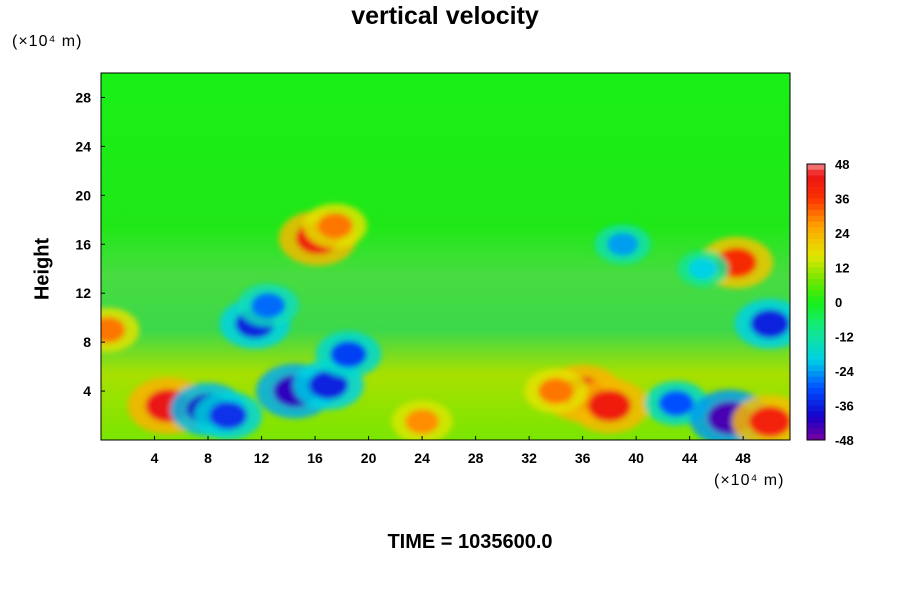 This screenshot has height=600, width=900. What do you see at coordinates (844, 440) in the screenshot?
I see `colorbar-tick-label: -48` at bounding box center [844, 440].